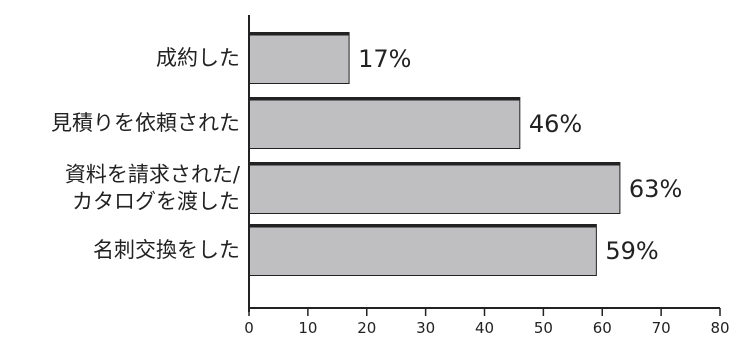  I want to click on category-label-line: 資料を請求された/, so click(153, 175).